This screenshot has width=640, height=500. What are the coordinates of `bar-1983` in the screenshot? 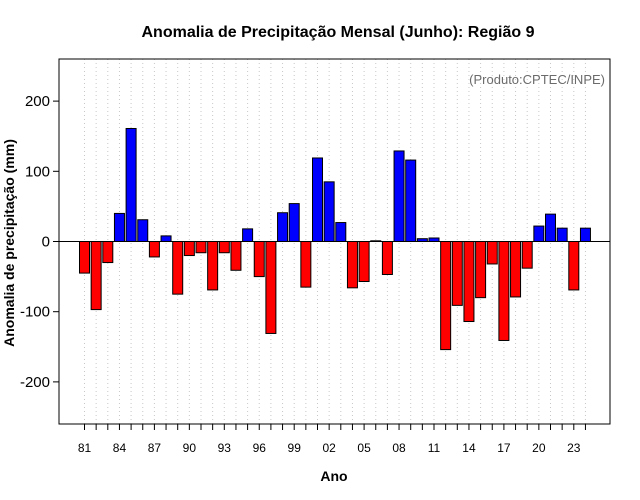 It's located at (108, 252).